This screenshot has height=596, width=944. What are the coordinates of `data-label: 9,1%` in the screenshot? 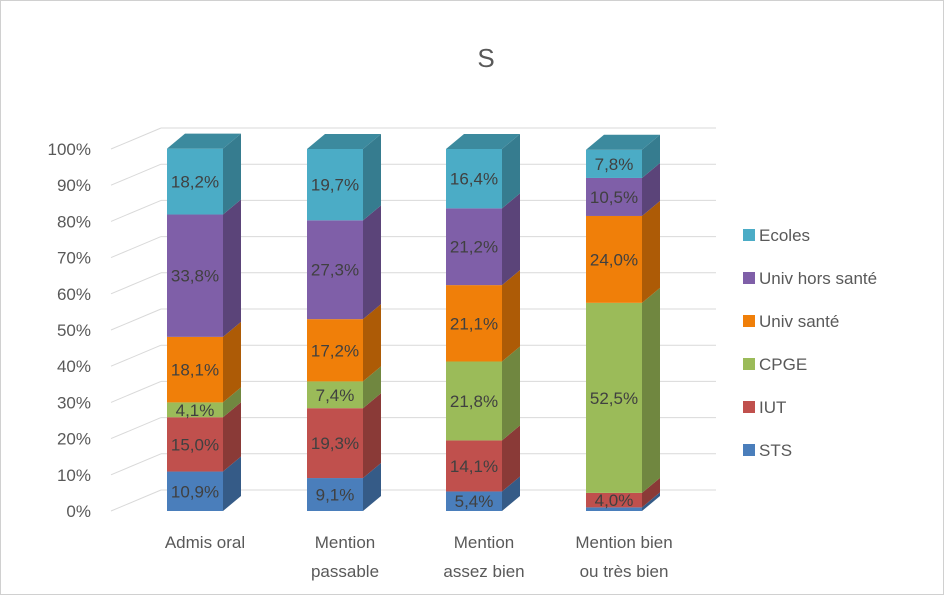 It's located at (335, 495).